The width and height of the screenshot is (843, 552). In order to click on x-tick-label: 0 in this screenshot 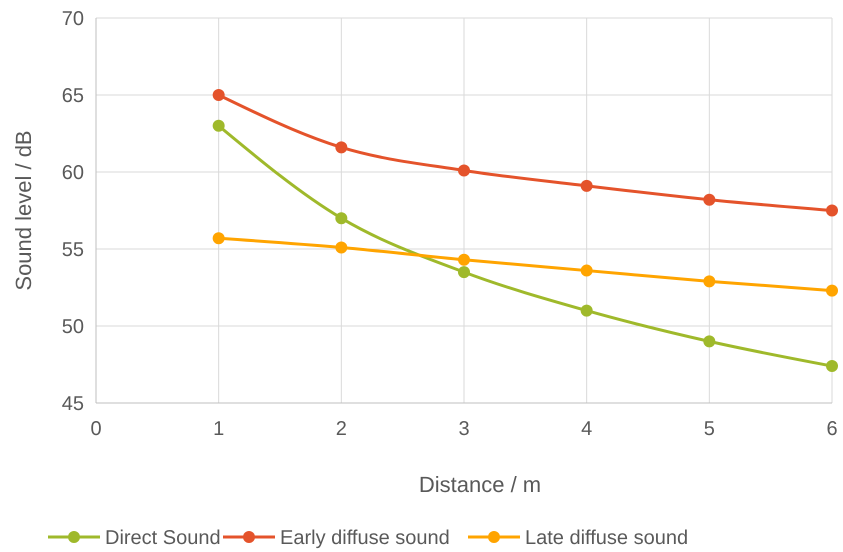, I will do `click(96, 429)`.